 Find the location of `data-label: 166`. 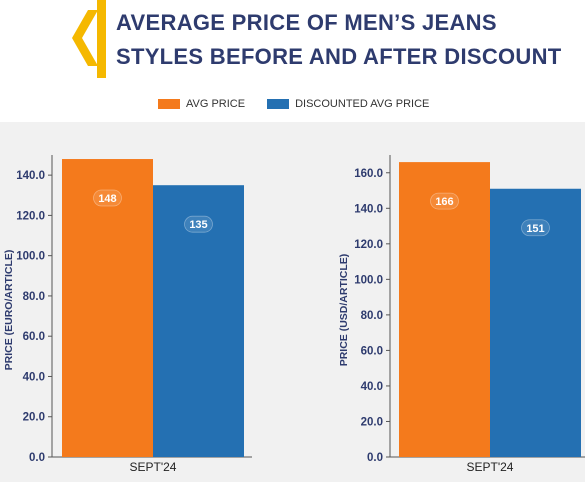

data-label: 166 is located at coordinates (444, 202).